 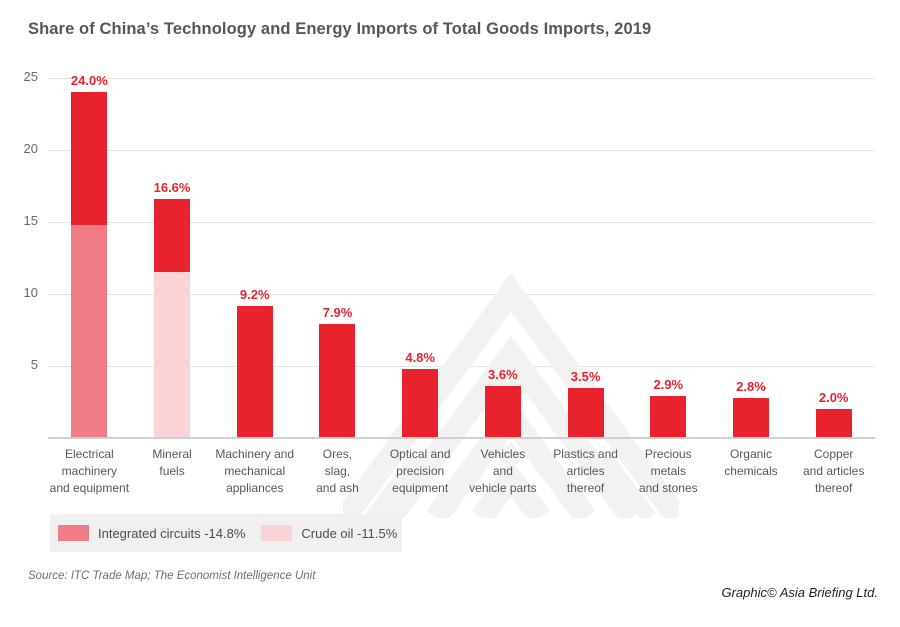 What do you see at coordinates (73, 533) in the screenshot?
I see `legend-swatch-integrated-circuits` at bounding box center [73, 533].